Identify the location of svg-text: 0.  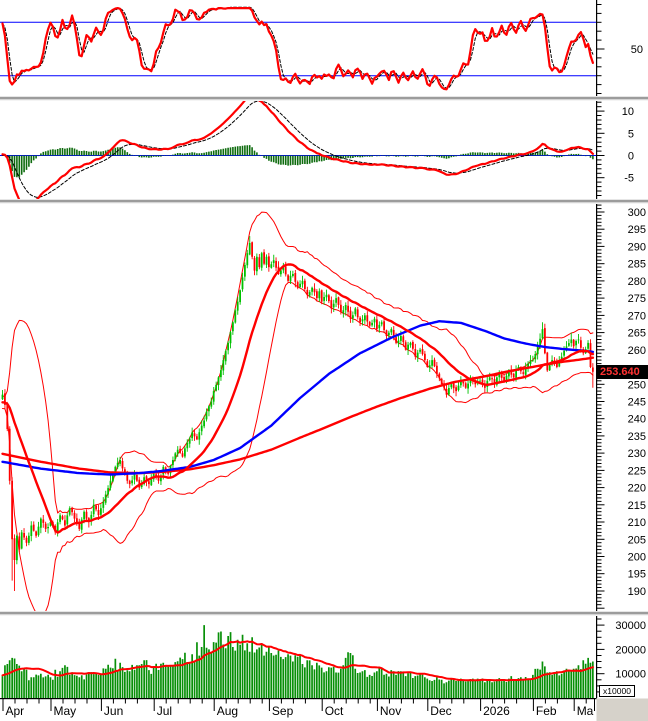
(631, 157).